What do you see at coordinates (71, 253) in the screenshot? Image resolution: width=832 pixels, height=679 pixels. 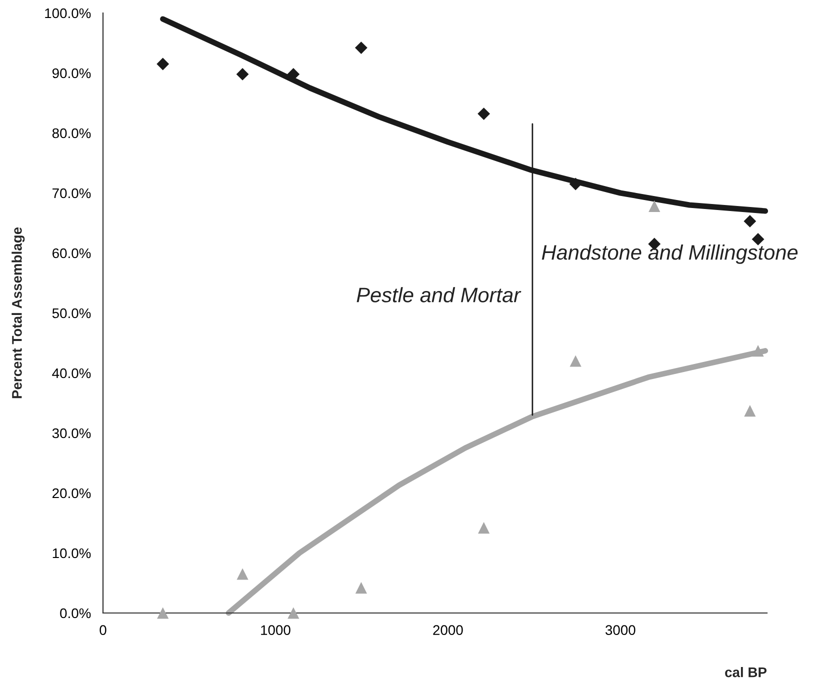 I see `y-tick-label: 60.0%` at bounding box center [71, 253].